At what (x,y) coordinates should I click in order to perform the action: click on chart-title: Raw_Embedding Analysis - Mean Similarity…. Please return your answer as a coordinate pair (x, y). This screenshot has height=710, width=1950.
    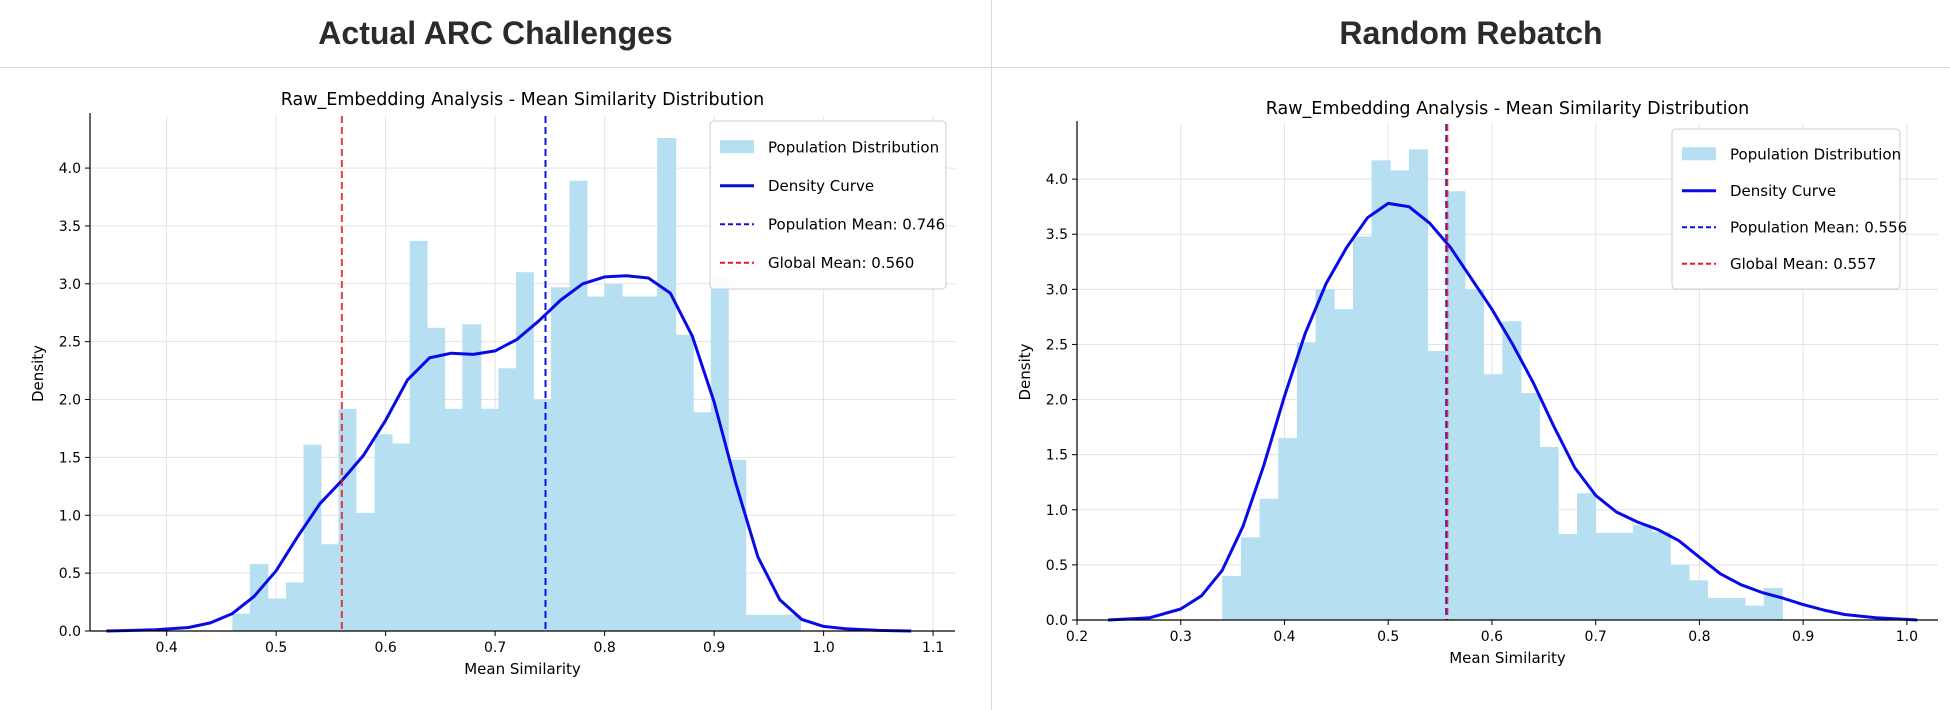
    Looking at the image, I should click on (1508, 109).